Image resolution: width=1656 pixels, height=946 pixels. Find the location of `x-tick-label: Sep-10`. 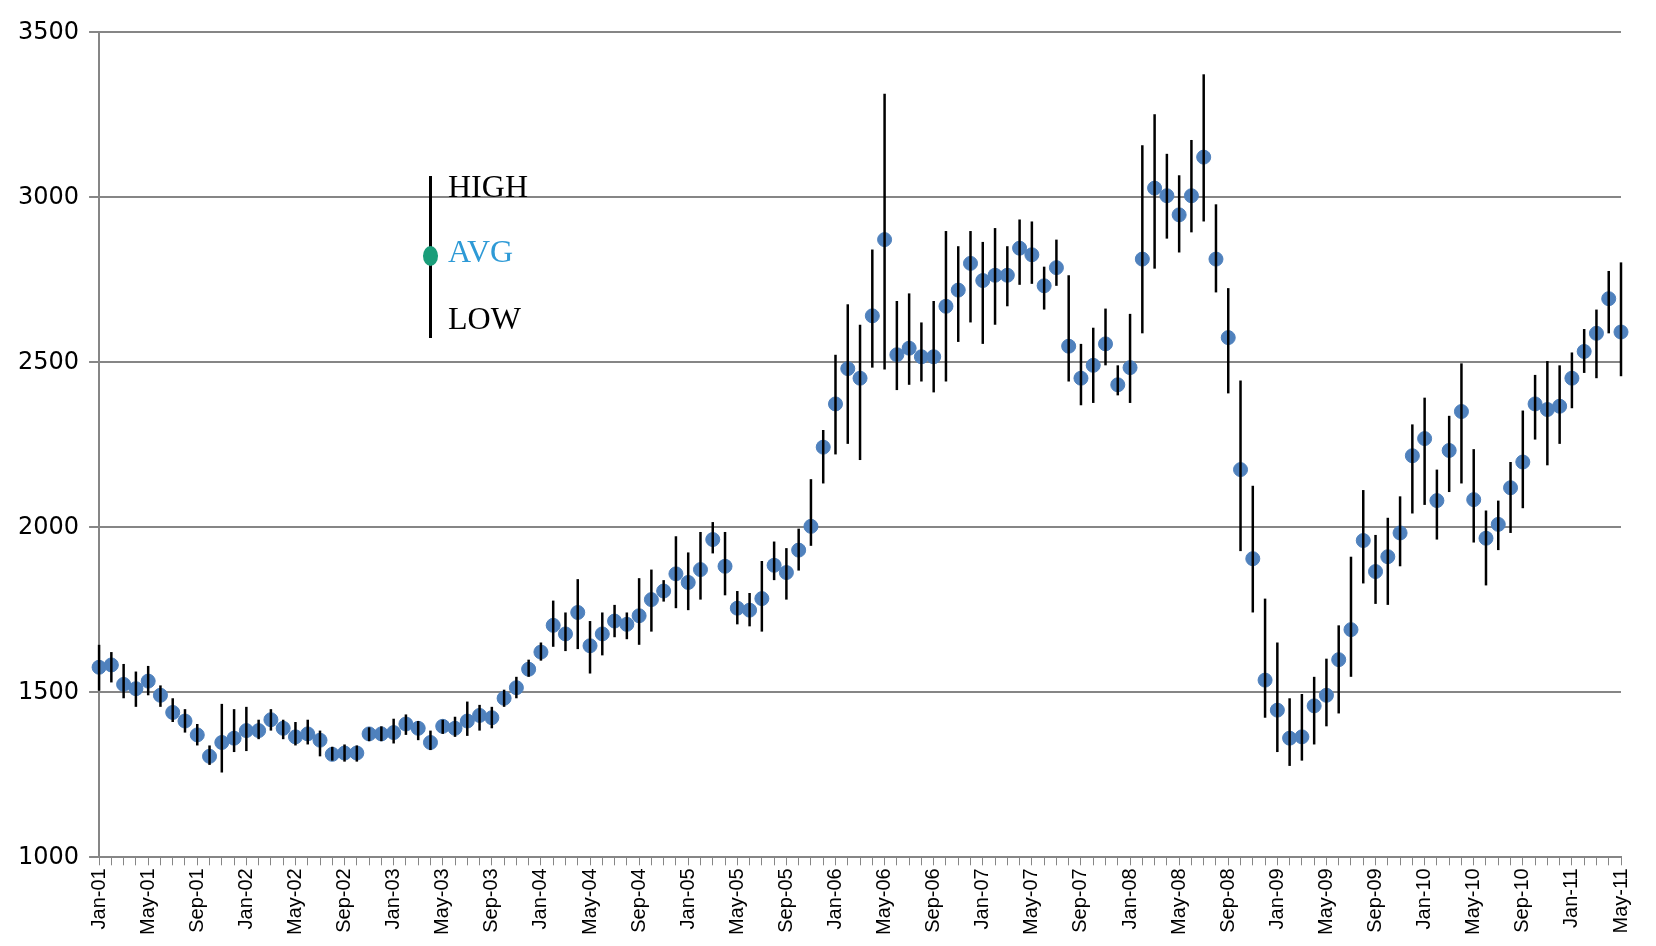

x-tick-label: Sep-10 is located at coordinates (1521, 900).